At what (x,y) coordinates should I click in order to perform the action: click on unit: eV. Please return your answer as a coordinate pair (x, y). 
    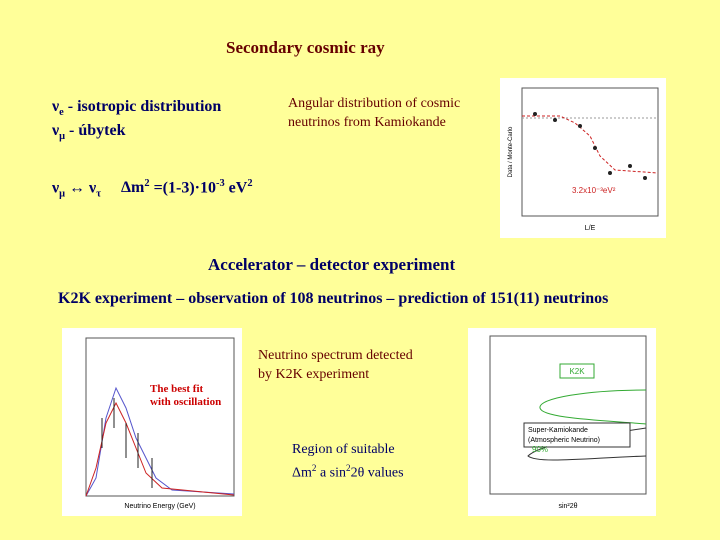
    Looking at the image, I should click on (236, 188).